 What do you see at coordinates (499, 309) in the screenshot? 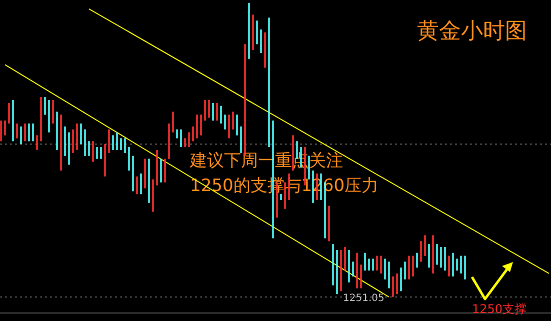
I see `text: 1250支撑` at bounding box center [499, 309].